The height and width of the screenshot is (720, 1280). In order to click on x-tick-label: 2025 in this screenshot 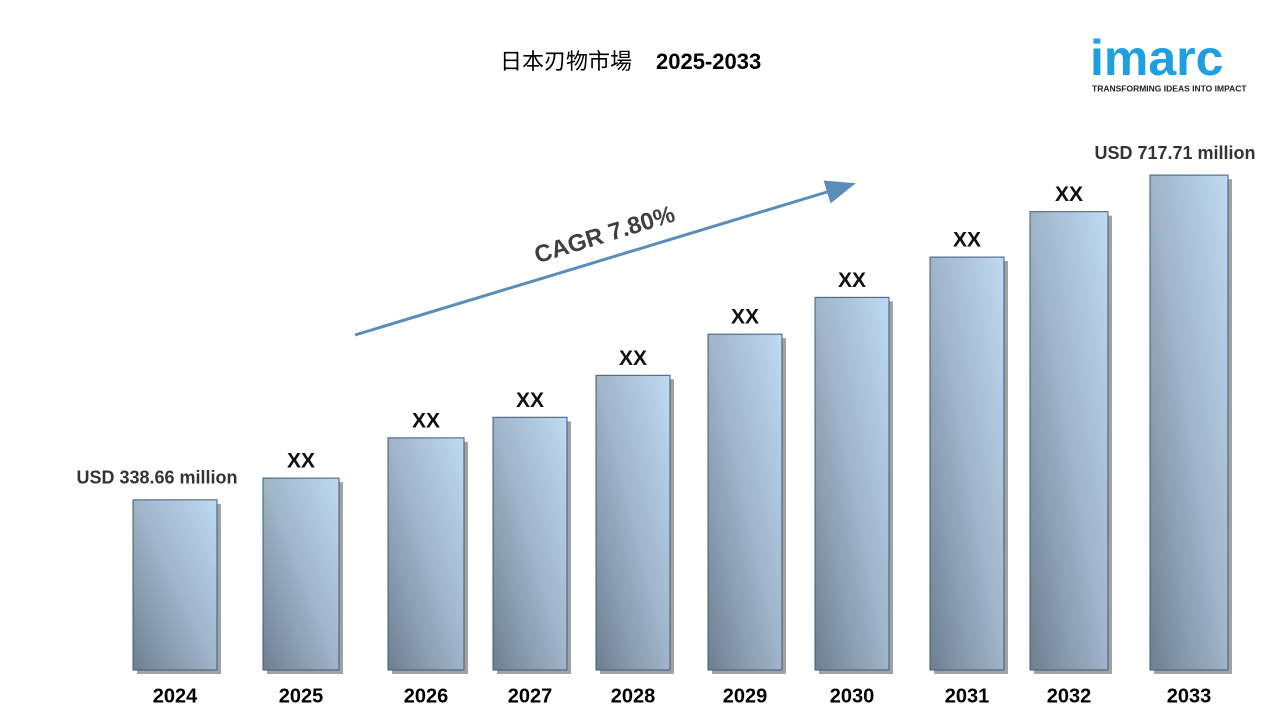, I will do `click(301, 696)`.